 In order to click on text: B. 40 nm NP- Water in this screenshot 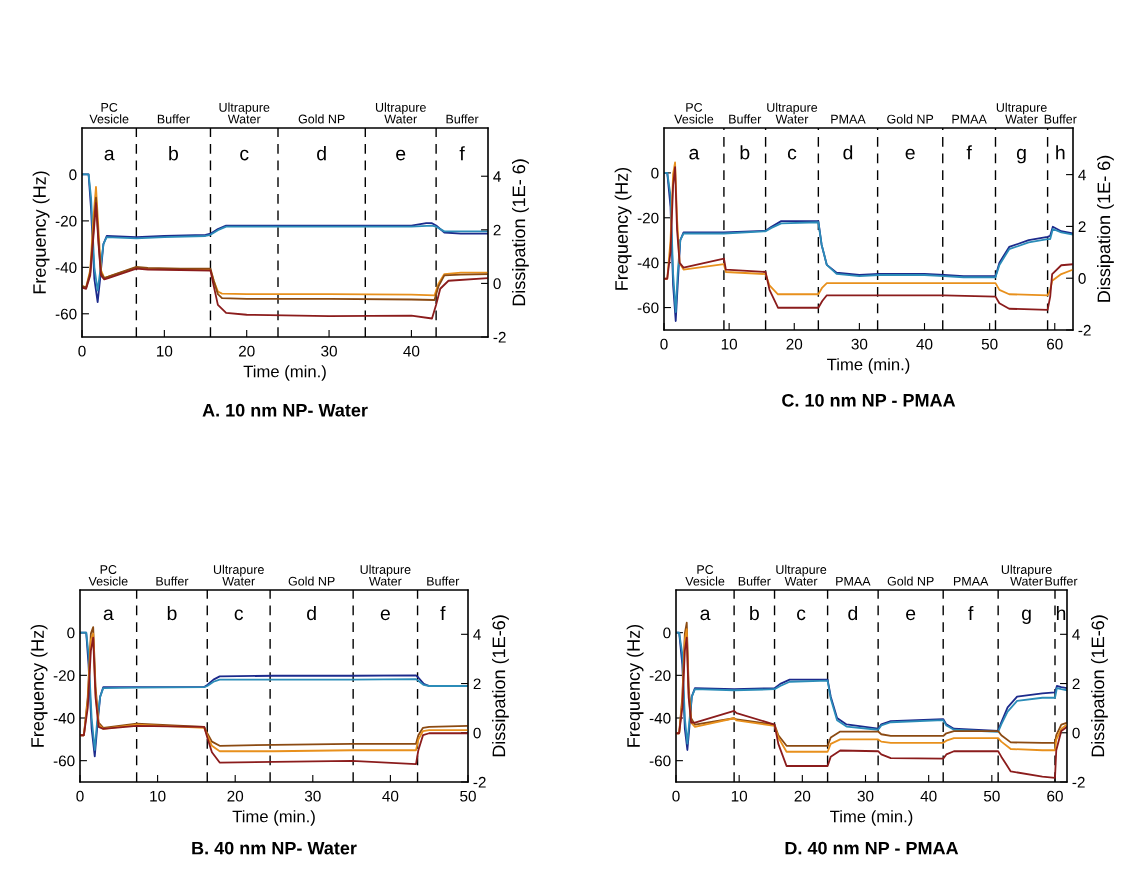, I will do `click(274, 848)`.